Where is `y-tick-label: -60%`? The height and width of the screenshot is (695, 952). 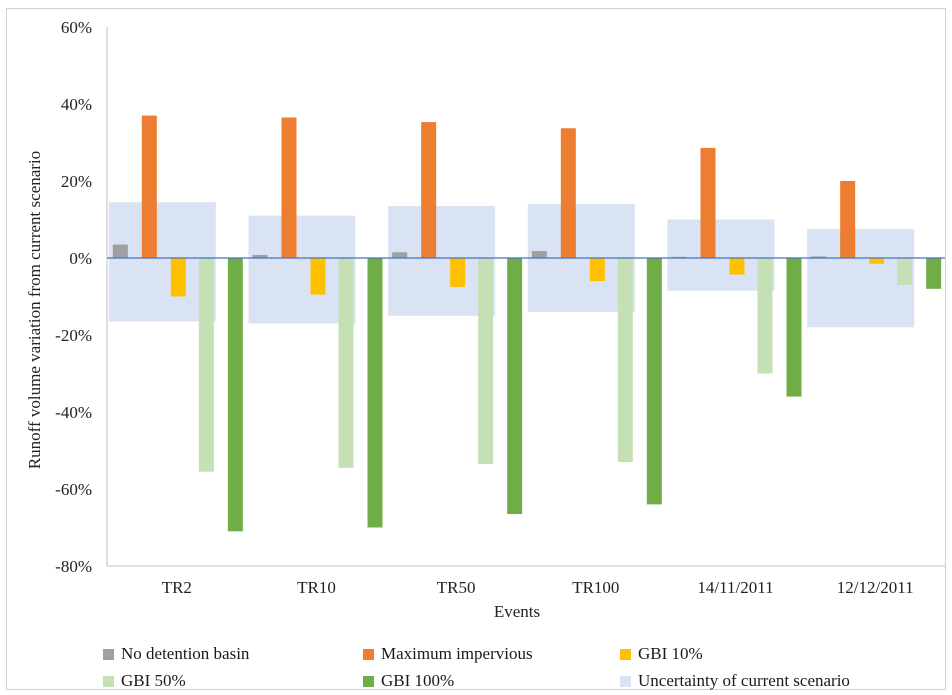
y-tick-label: -60% is located at coordinates (73, 489).